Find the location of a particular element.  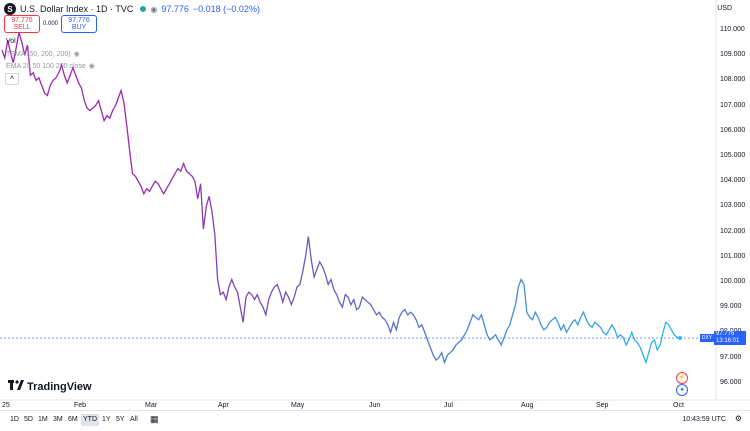

tema-indicator: TEMA (50, 200, 200) ◉ is located at coordinates (43, 54).